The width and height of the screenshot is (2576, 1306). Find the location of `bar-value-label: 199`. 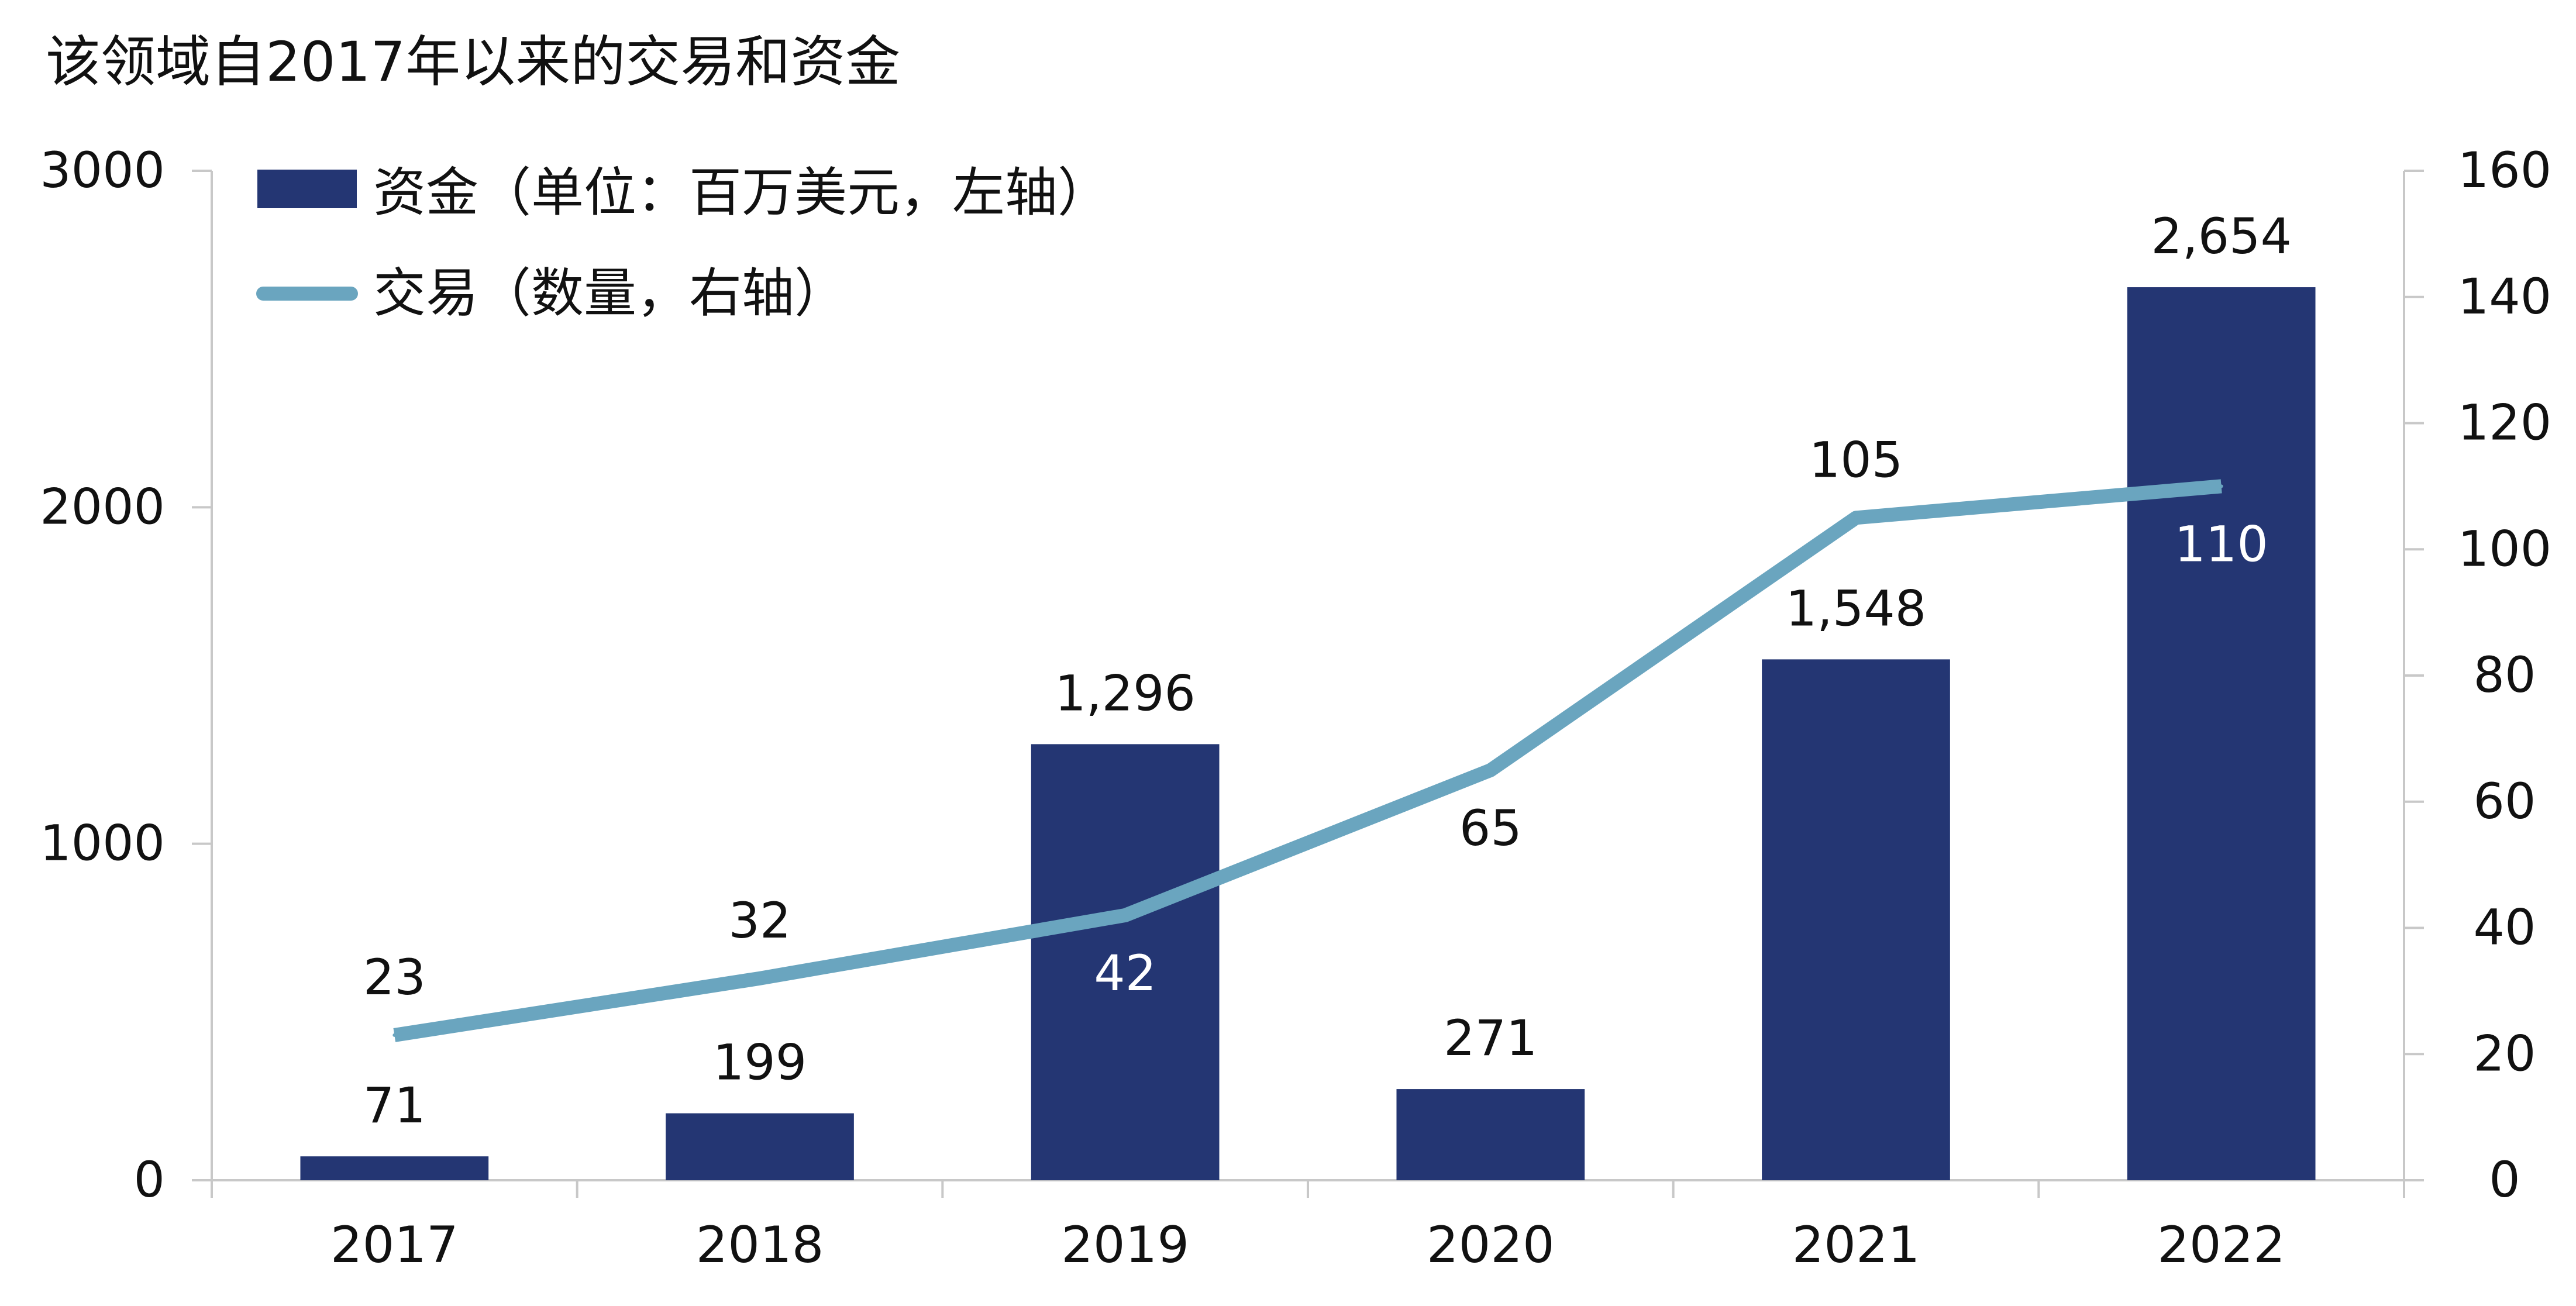

bar-value-label: 199 is located at coordinates (760, 1063).